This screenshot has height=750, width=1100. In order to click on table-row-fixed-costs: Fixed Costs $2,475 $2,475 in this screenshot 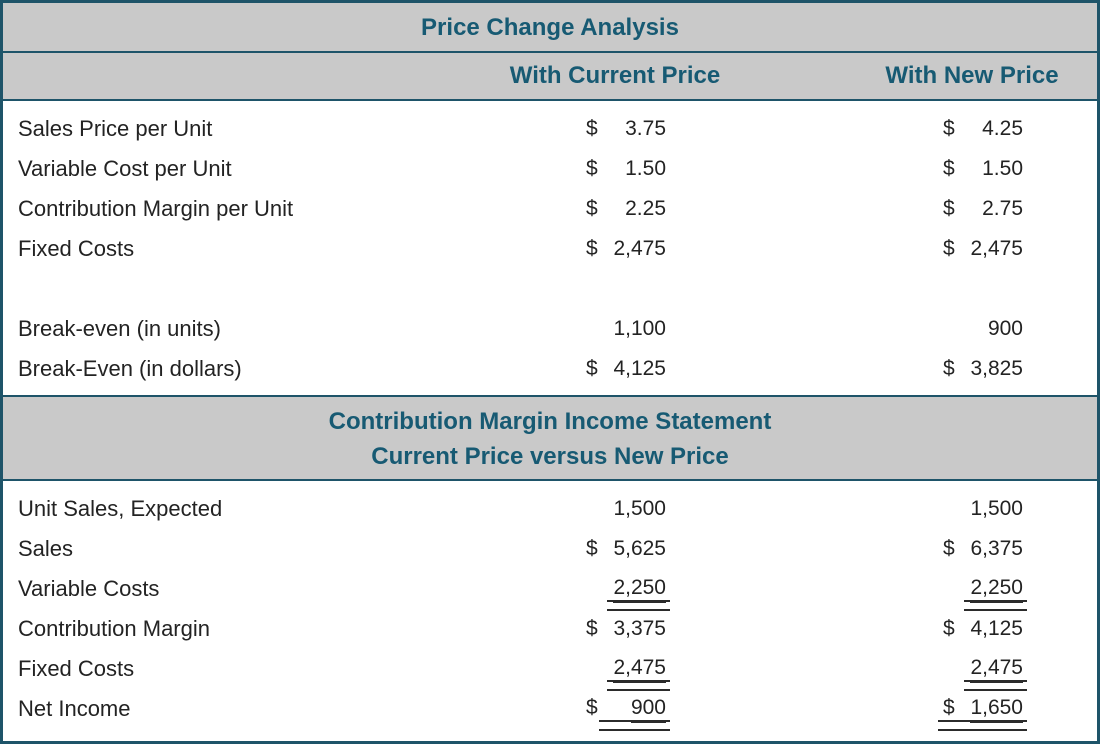, I will do `click(550, 249)`.